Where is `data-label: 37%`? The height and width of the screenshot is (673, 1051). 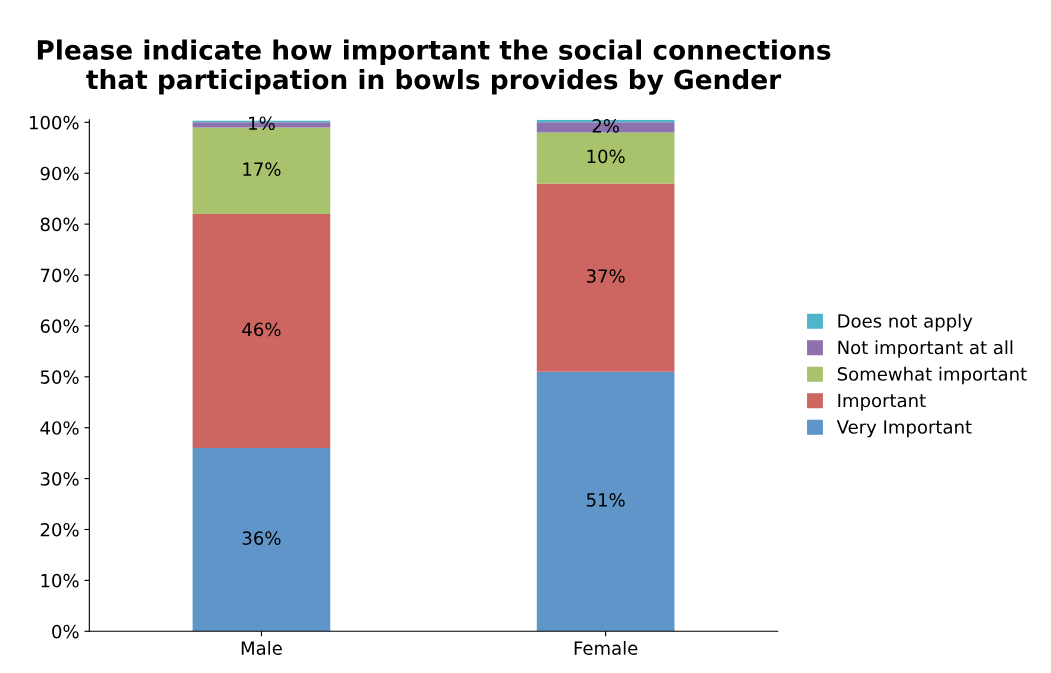
data-label: 37% is located at coordinates (605, 276).